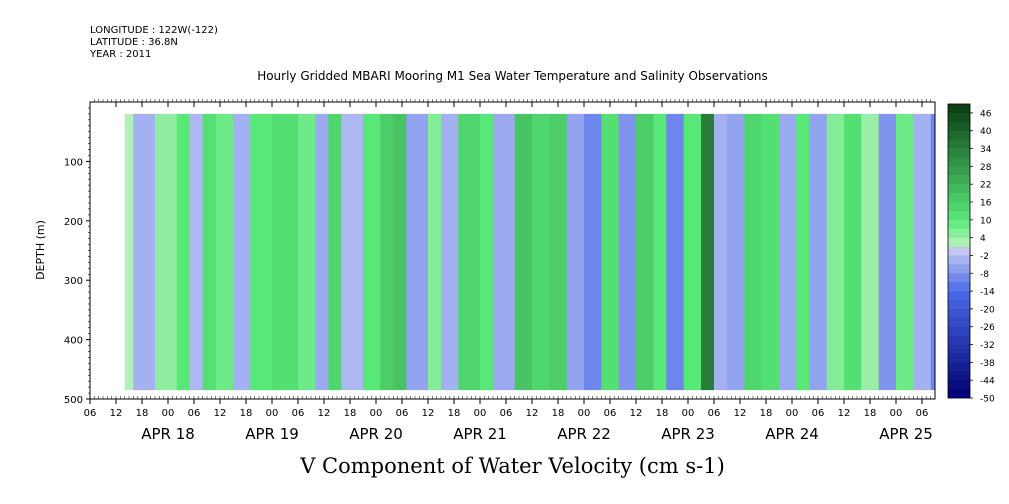 The width and height of the screenshot is (1009, 504). What do you see at coordinates (792, 434) in the screenshot?
I see `x-day-label: APR 24` at bounding box center [792, 434].